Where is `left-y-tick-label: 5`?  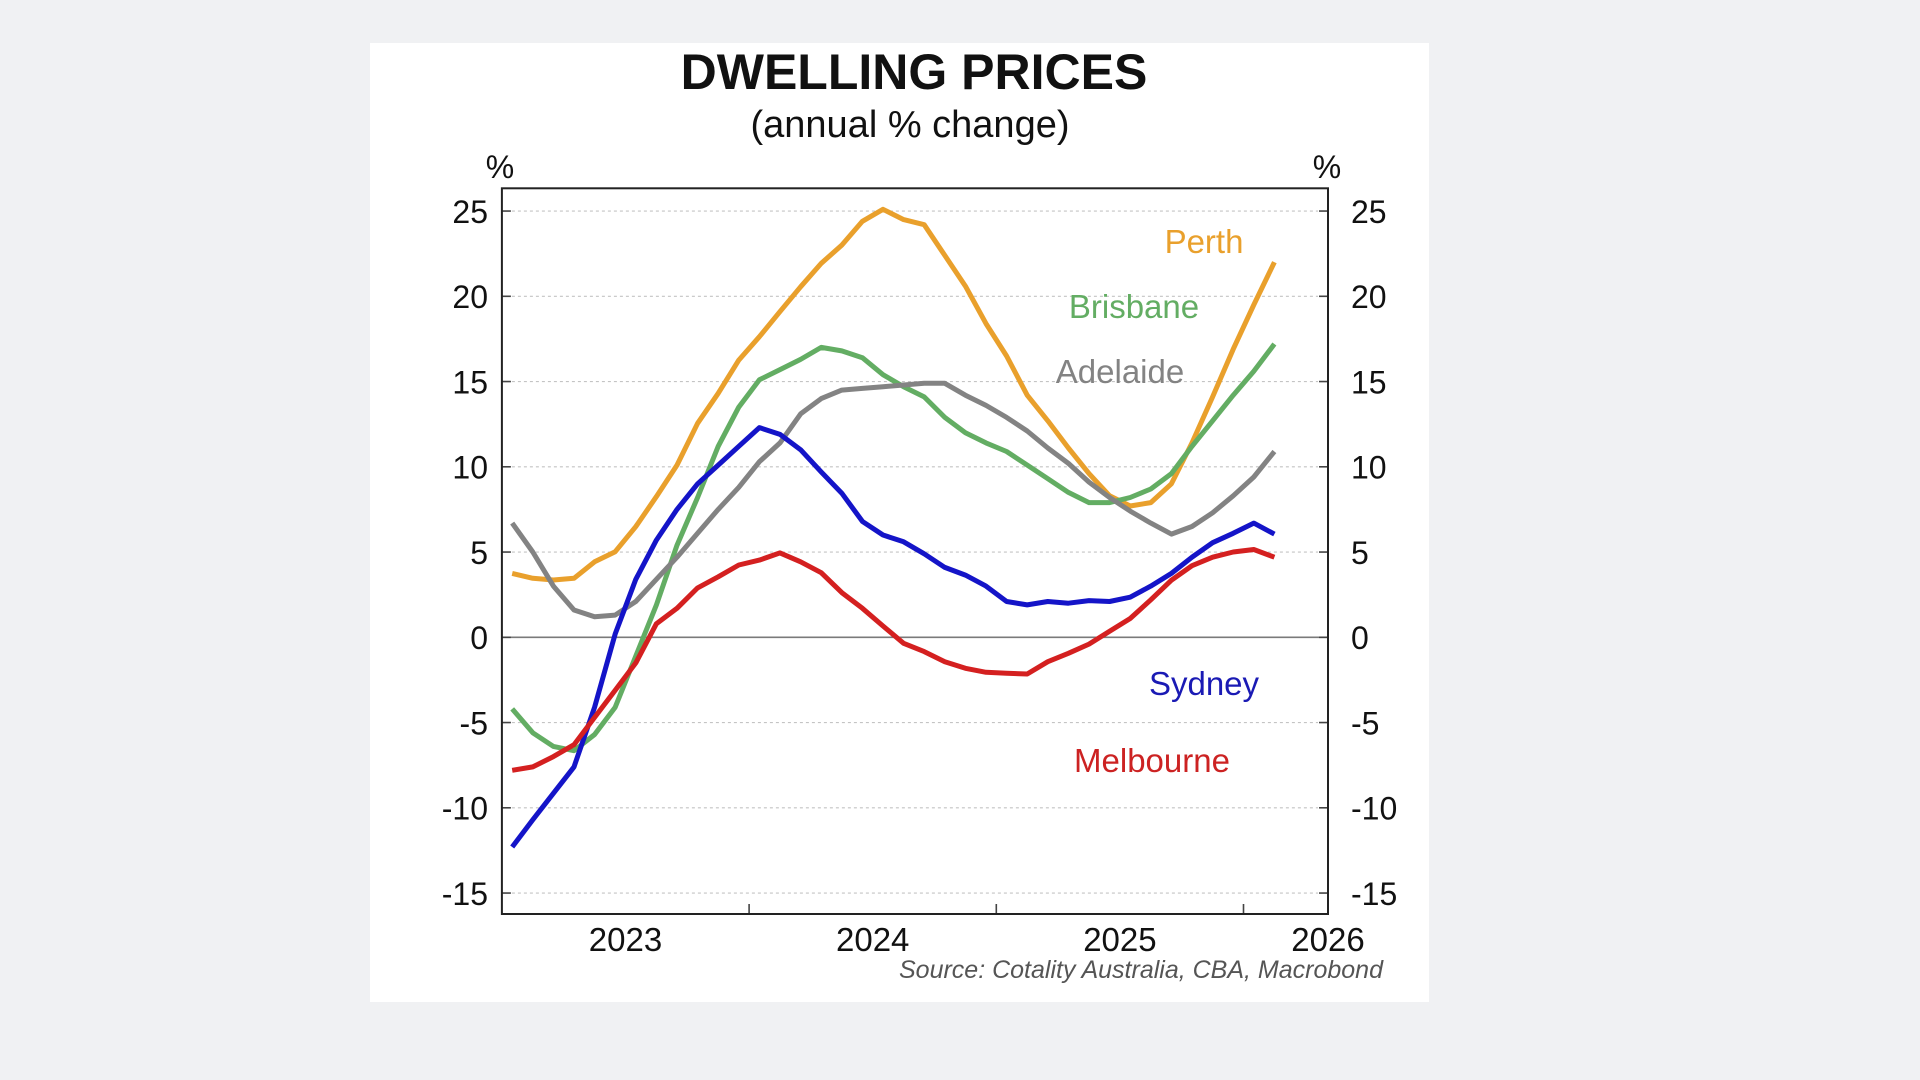
left-y-tick-label: 5 is located at coordinates (479, 553).